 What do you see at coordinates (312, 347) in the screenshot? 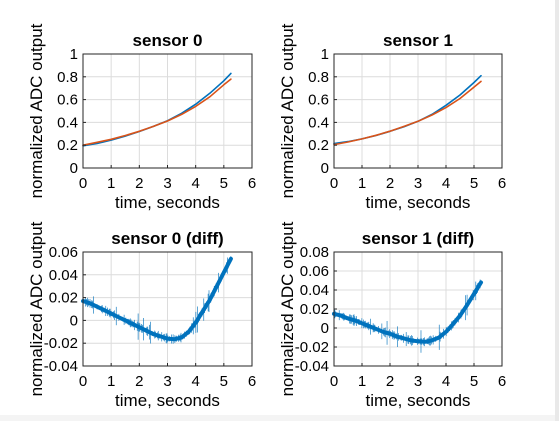
I see `chart-3-ytick-label-1: -0.02` at bounding box center [312, 347].